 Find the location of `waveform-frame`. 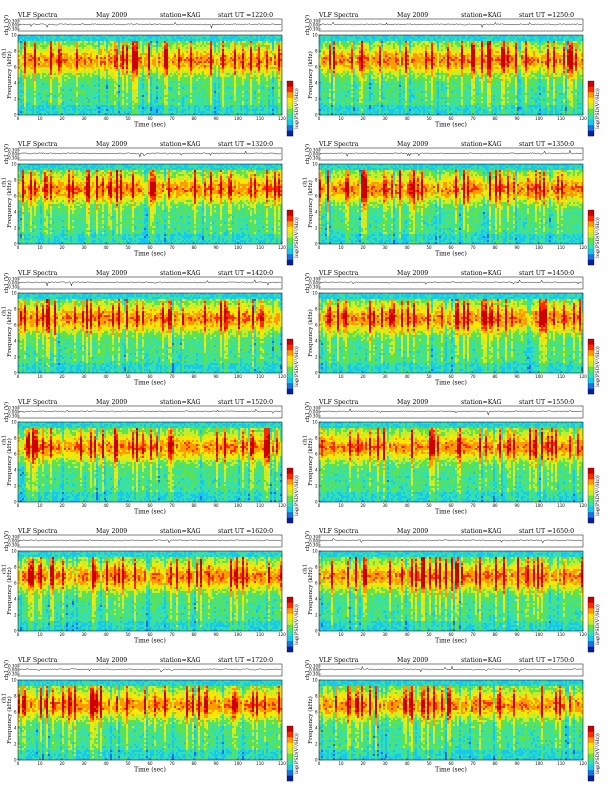

waveform-frame is located at coordinates (451, 283).